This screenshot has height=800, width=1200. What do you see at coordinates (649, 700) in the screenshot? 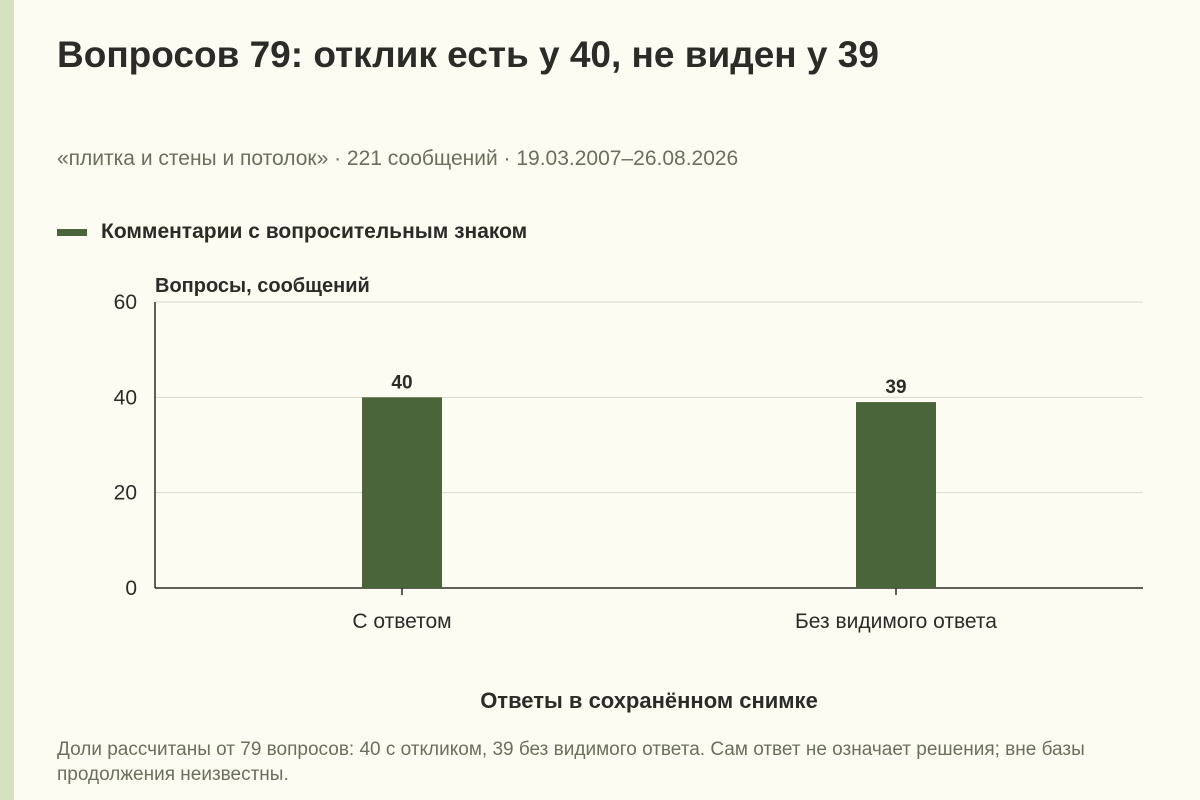
I see `x-axis-label: Ответы в сохранённом снимке` at bounding box center [649, 700].